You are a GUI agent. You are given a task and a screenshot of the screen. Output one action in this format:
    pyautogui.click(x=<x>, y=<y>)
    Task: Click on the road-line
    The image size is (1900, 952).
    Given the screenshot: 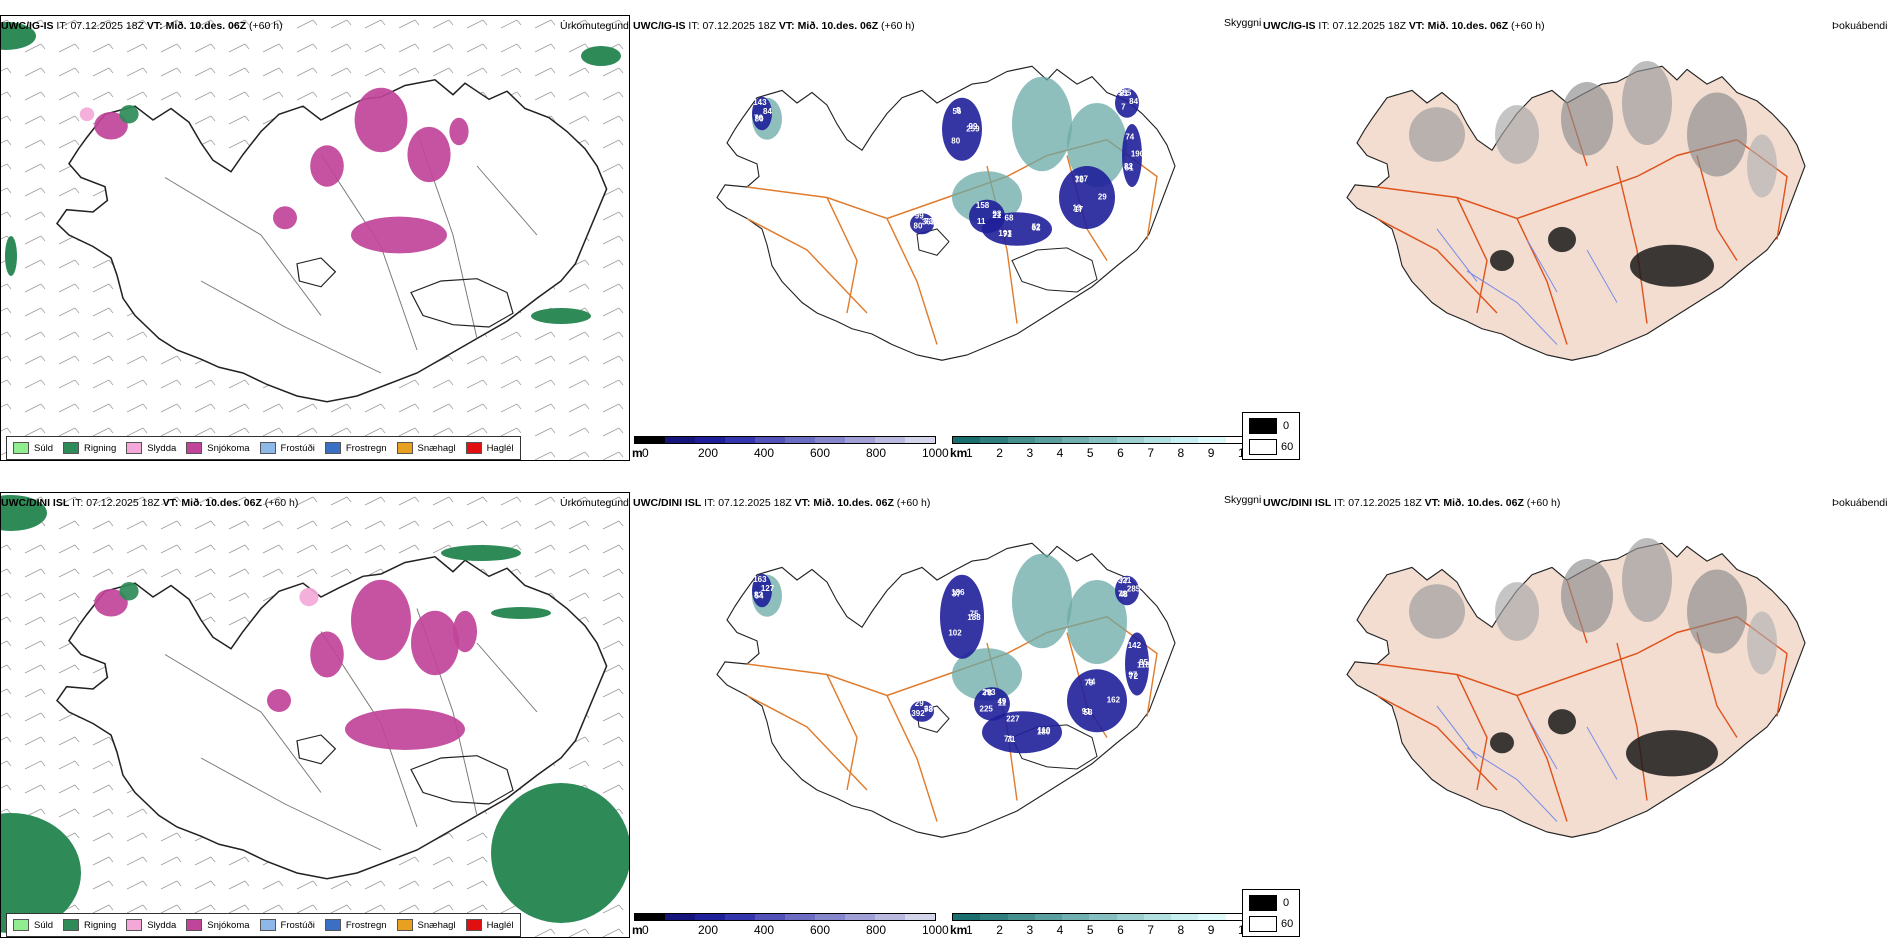 What is the action you would take?
    pyautogui.click(x=291, y=804)
    